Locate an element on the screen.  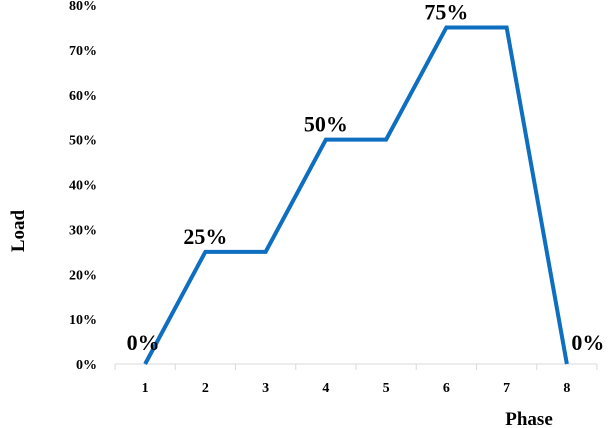
x-tick-label: 8 is located at coordinates (566, 388).